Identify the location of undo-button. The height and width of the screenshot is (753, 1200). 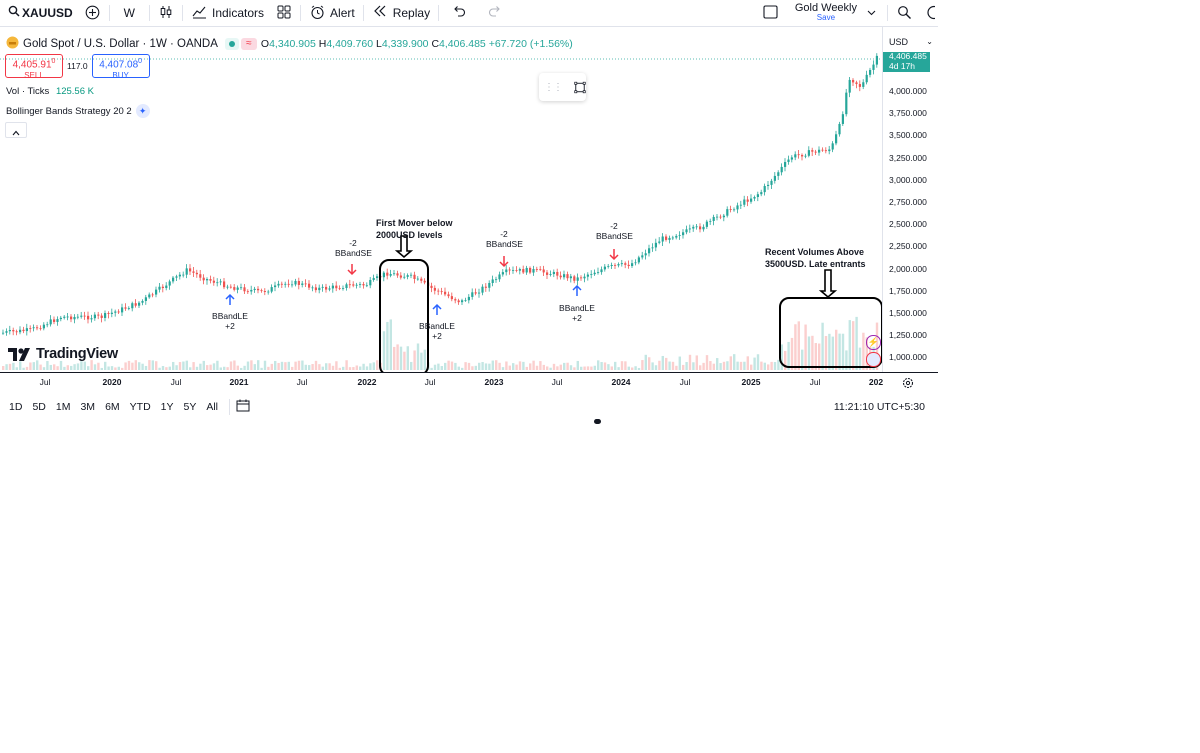
(459, 13).